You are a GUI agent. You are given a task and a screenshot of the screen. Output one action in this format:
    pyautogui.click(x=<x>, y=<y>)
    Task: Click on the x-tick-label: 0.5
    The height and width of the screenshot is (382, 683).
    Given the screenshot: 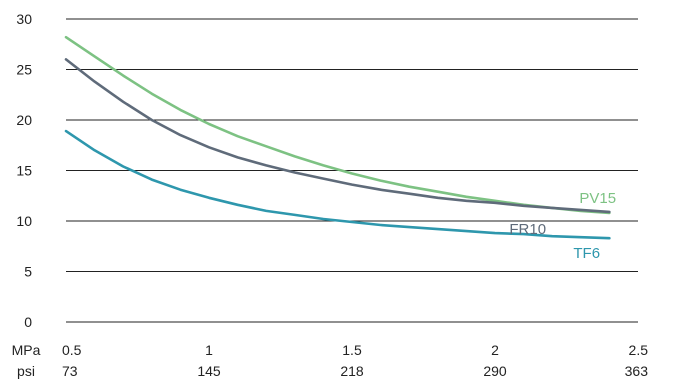 What is the action you would take?
    pyautogui.click(x=72, y=350)
    